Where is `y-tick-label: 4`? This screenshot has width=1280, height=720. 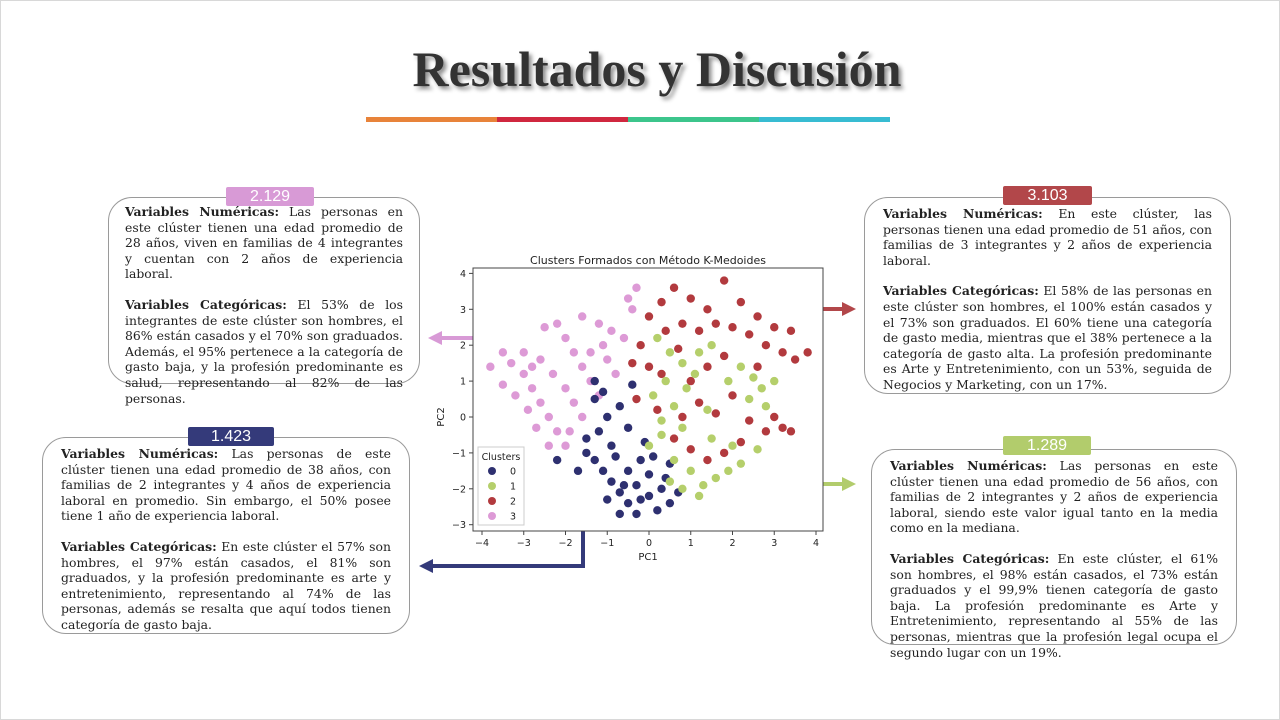 y-tick-label: 4 is located at coordinates (463, 274).